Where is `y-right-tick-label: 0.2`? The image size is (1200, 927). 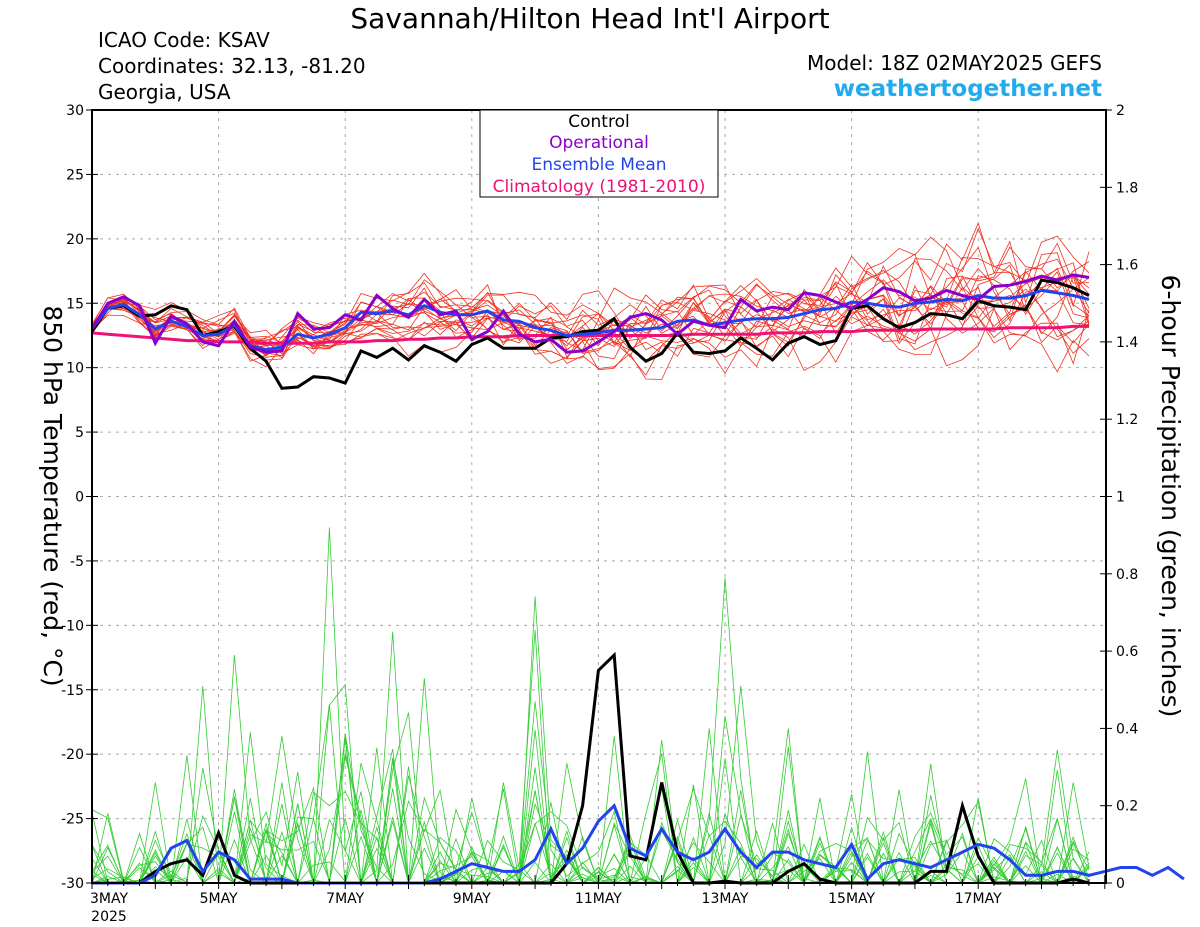
y-right-tick-label: 0.2 is located at coordinates (1127, 807).